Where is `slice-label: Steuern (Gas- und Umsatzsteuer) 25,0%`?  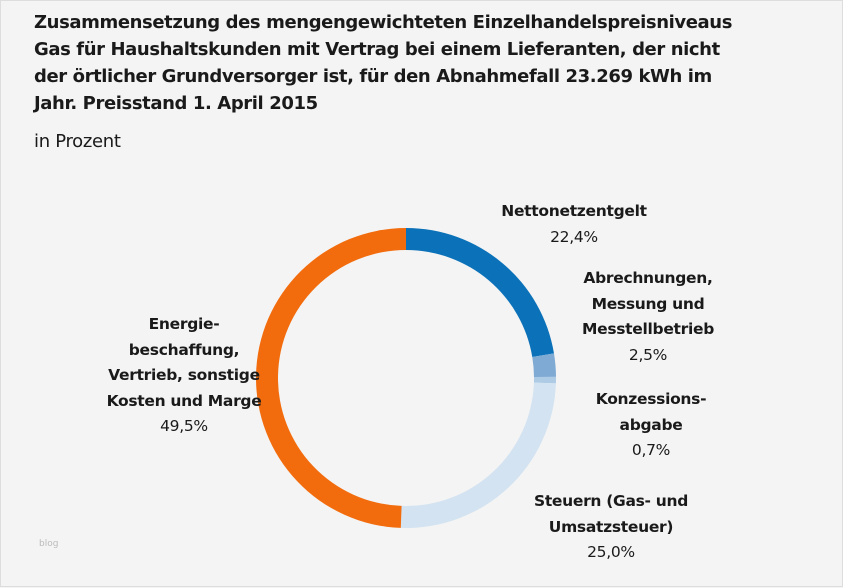
slice-label: Steuern (Gas- und Umsatzsteuer) 25,0% is located at coordinates (611, 527).